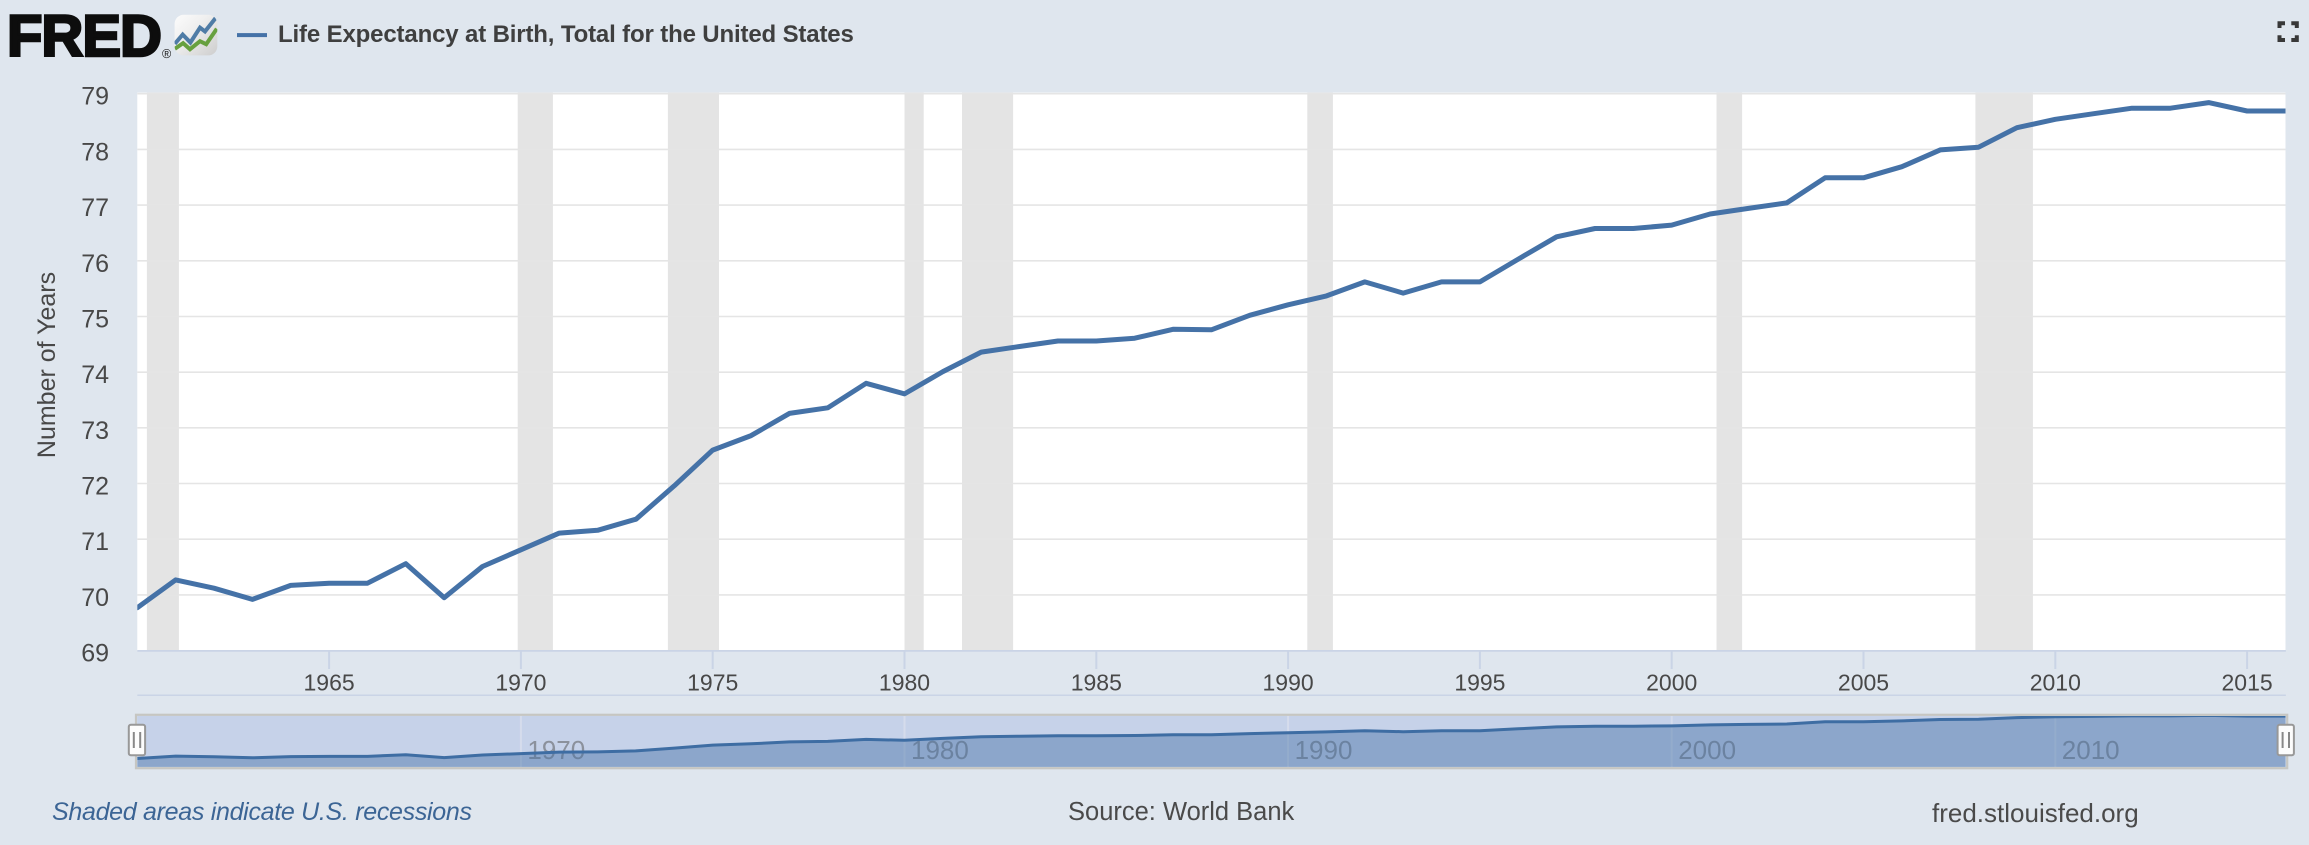 Image resolution: width=2309 pixels, height=845 pixels. What do you see at coordinates (95, 654) in the screenshot?
I see `svg-text: 69` at bounding box center [95, 654].